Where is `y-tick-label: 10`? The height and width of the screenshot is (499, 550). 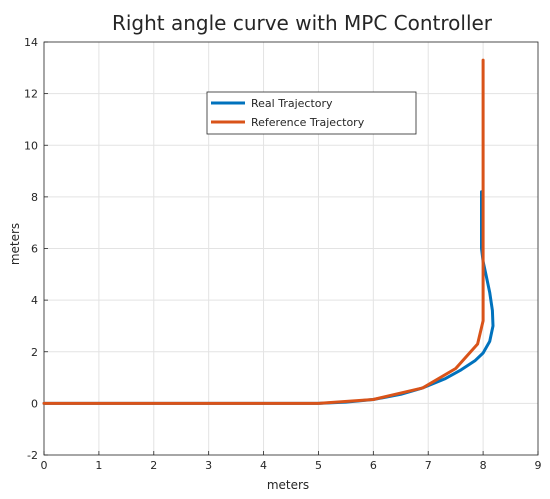
y-tick-label: 10 is located at coordinates (31, 145).